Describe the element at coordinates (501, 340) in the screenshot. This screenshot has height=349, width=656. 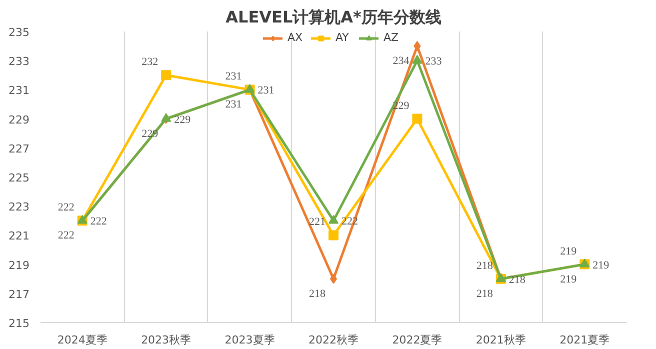
I see `x-tick-label: 2021秋季` at that location.